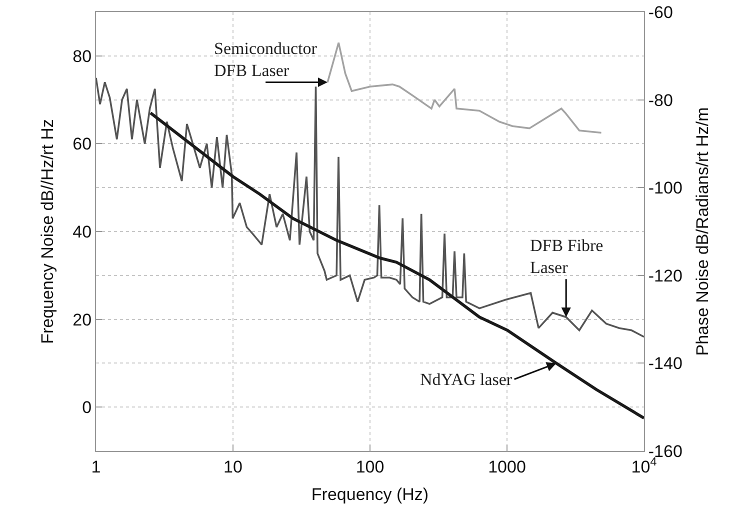 The width and height of the screenshot is (737, 521). What do you see at coordinates (370, 494) in the screenshot?
I see `x-axis-title: Frequency (Hz)` at bounding box center [370, 494].